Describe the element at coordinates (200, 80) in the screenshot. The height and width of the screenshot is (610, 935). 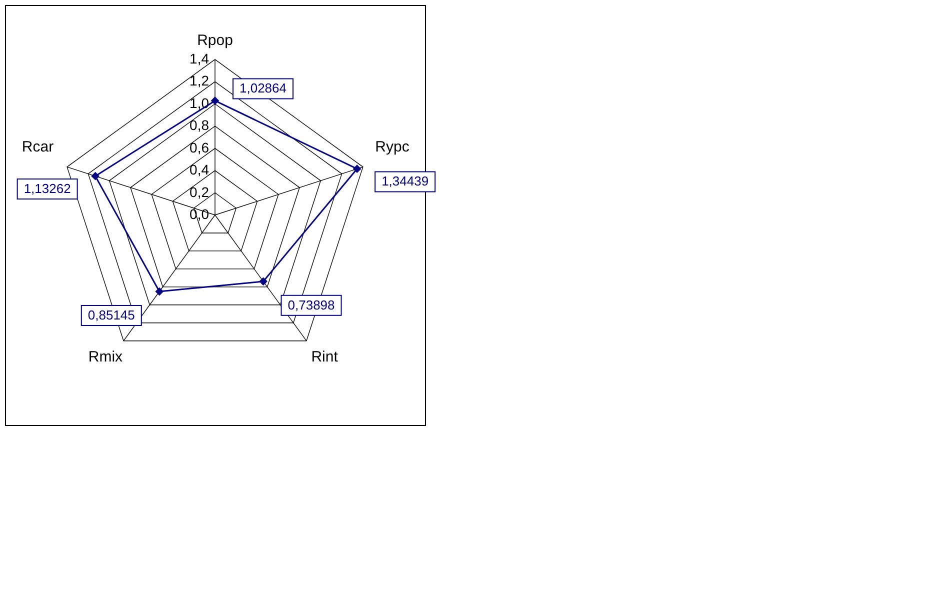
I see `y-tick-label: 1,2` at that location.